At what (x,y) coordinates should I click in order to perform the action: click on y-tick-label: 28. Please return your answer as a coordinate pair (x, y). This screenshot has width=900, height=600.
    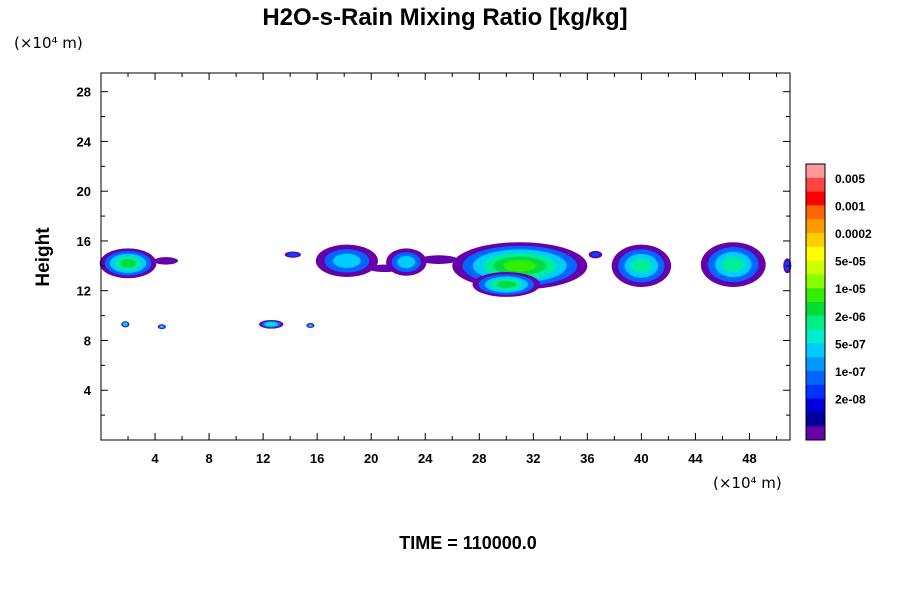
    Looking at the image, I should click on (84, 92).